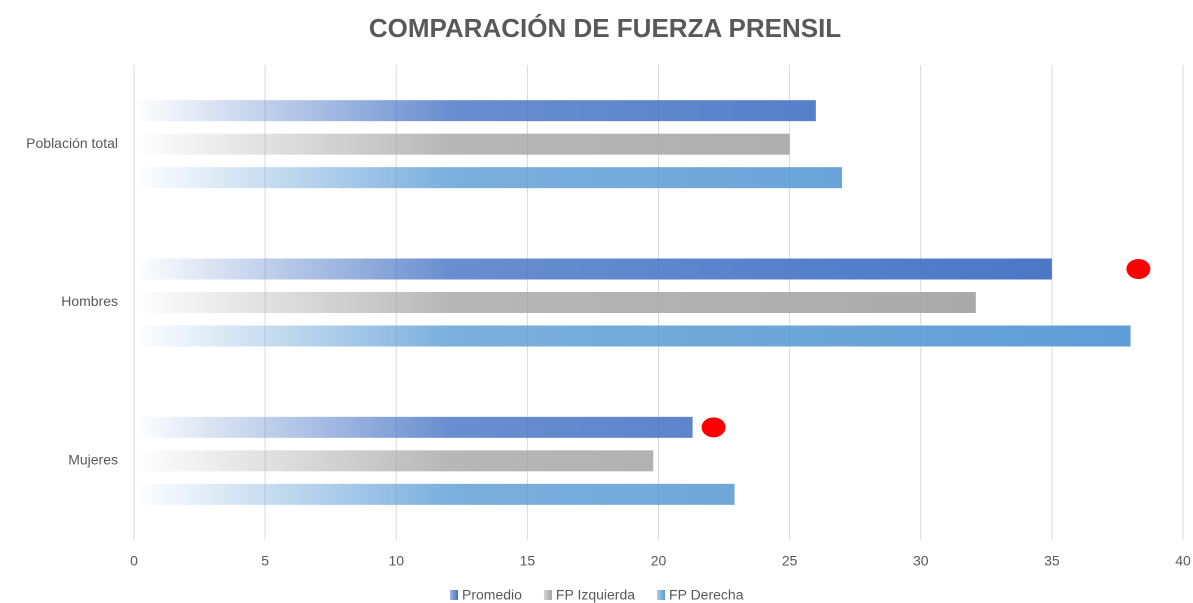 The image size is (1193, 603). I want to click on x-tick-label: 20, so click(659, 561).